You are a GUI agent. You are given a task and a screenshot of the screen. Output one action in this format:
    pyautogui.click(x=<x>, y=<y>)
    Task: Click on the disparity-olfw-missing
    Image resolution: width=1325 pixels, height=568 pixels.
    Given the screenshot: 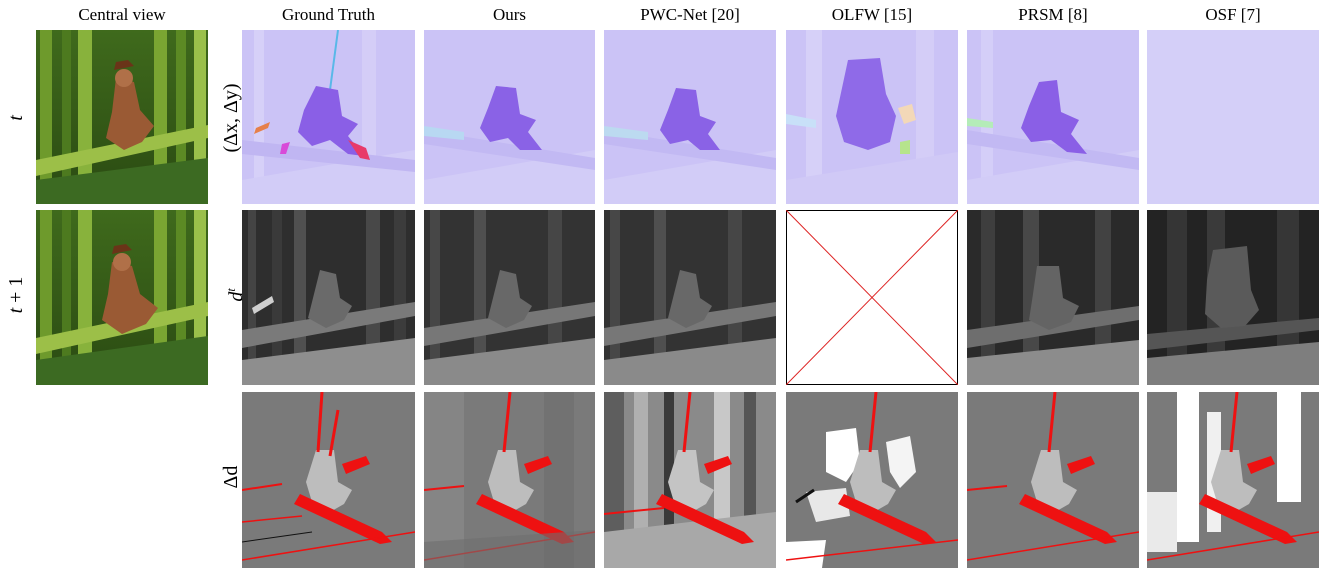 What is the action you would take?
    pyautogui.click(x=872, y=297)
    